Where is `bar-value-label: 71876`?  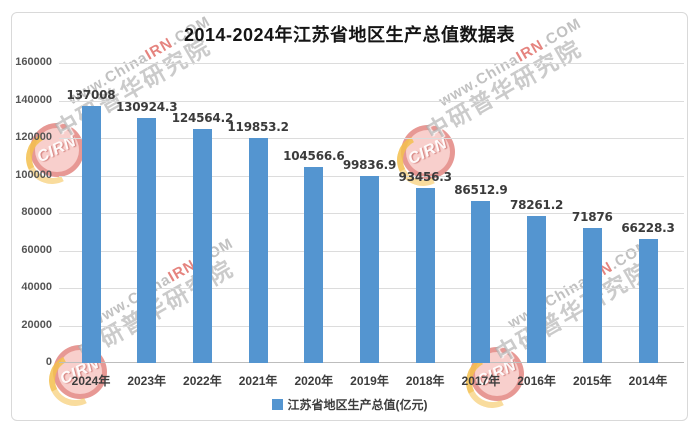 bar-value-label: 71876 is located at coordinates (592, 217).